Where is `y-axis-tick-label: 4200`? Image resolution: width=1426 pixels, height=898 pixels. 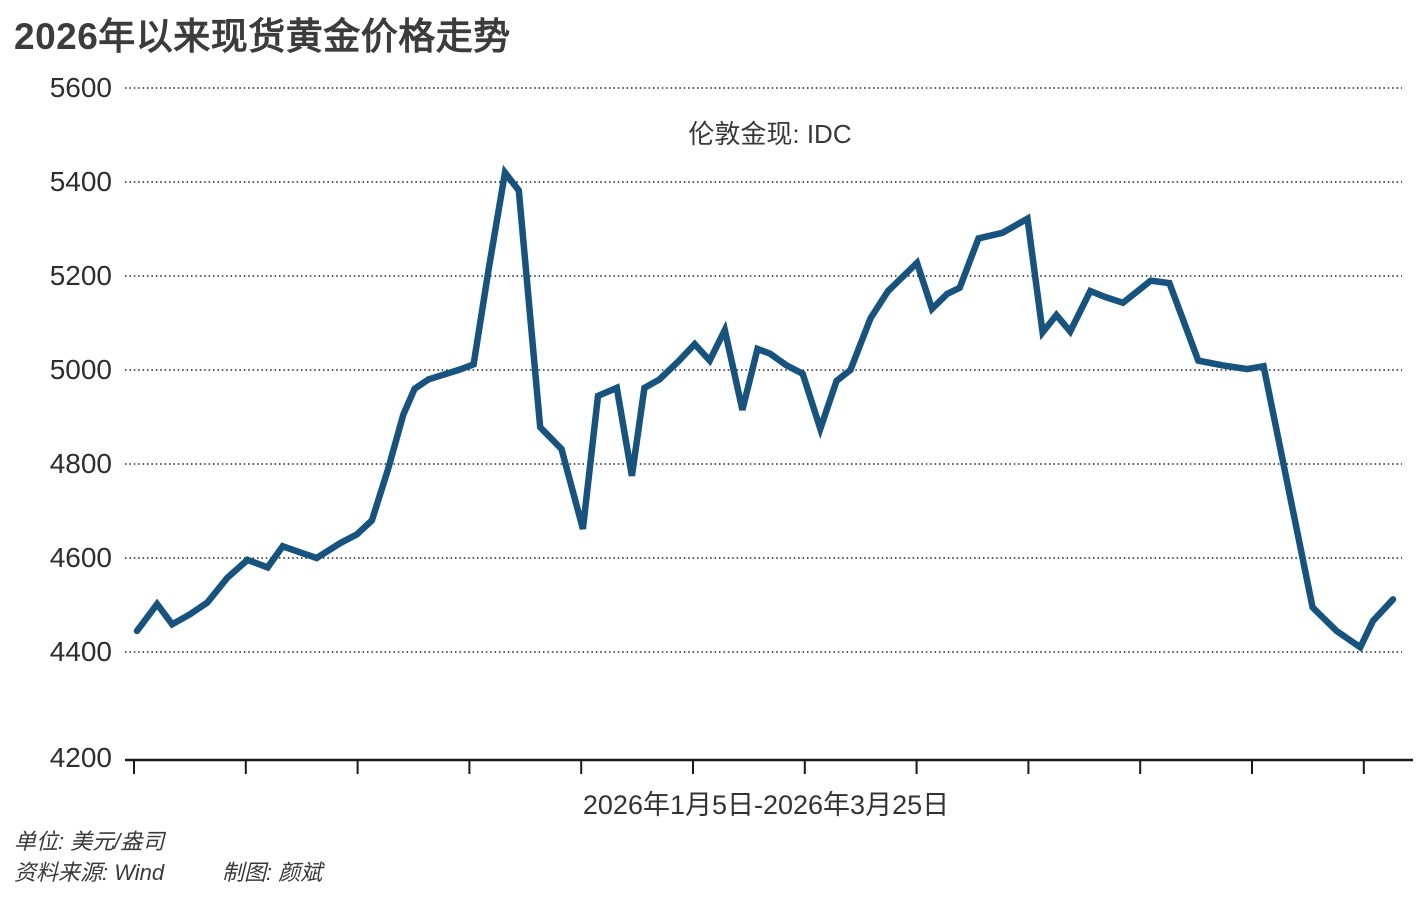 y-axis-tick-label: 4200 is located at coordinates (80, 757).